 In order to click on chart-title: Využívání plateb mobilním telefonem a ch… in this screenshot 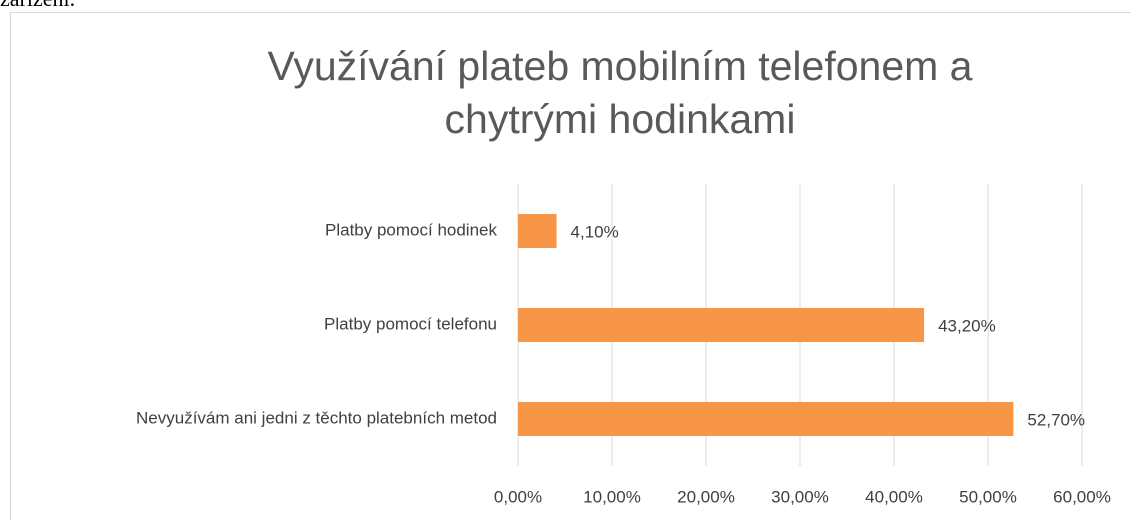, I will do `click(620, 92)`.